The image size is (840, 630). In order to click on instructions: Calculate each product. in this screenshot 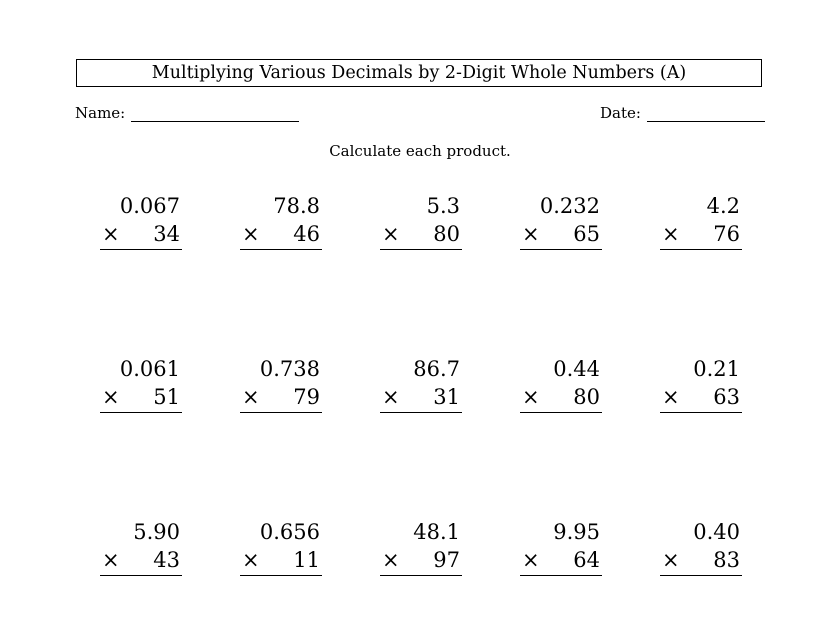, I will do `click(420, 151)`.